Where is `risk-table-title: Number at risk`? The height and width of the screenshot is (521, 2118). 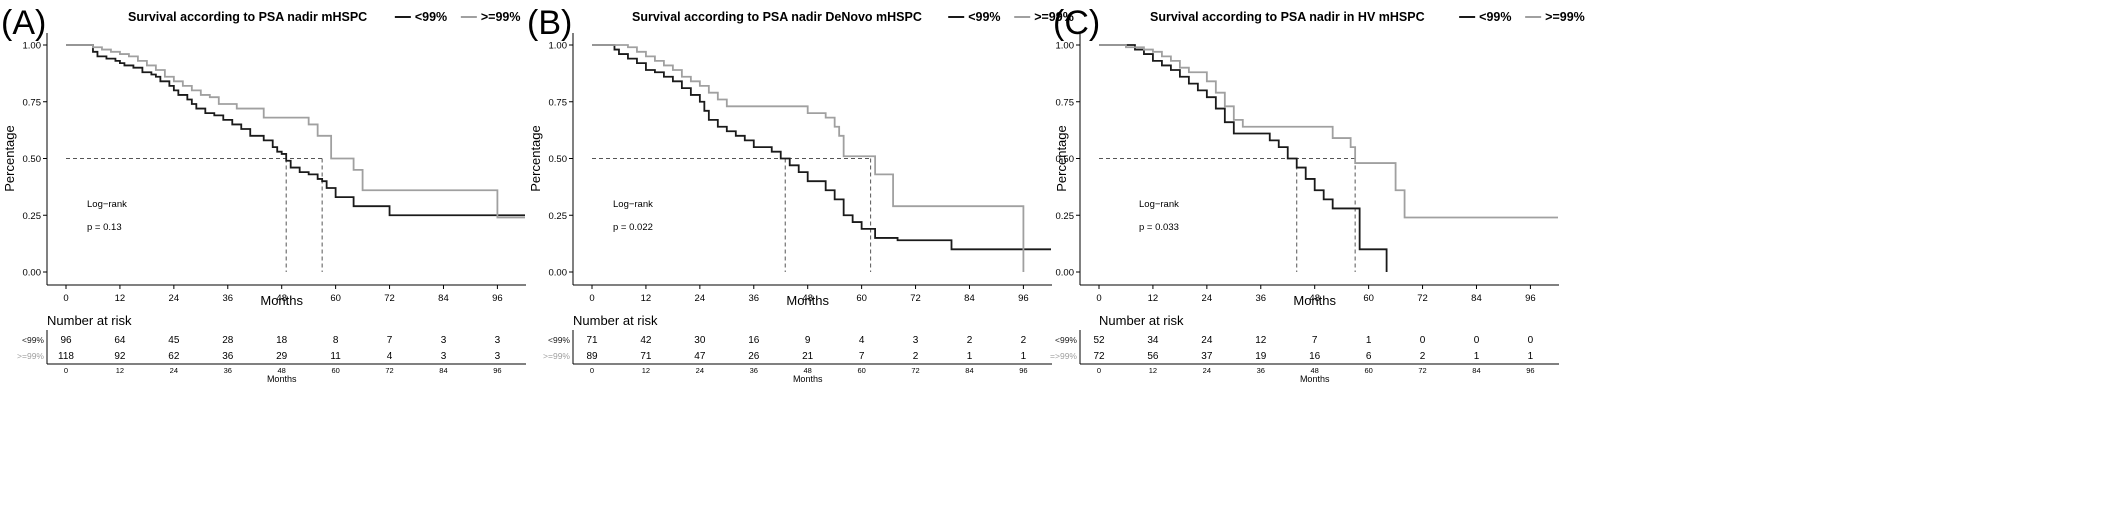 risk-table-title: Number at risk is located at coordinates (1141, 320).